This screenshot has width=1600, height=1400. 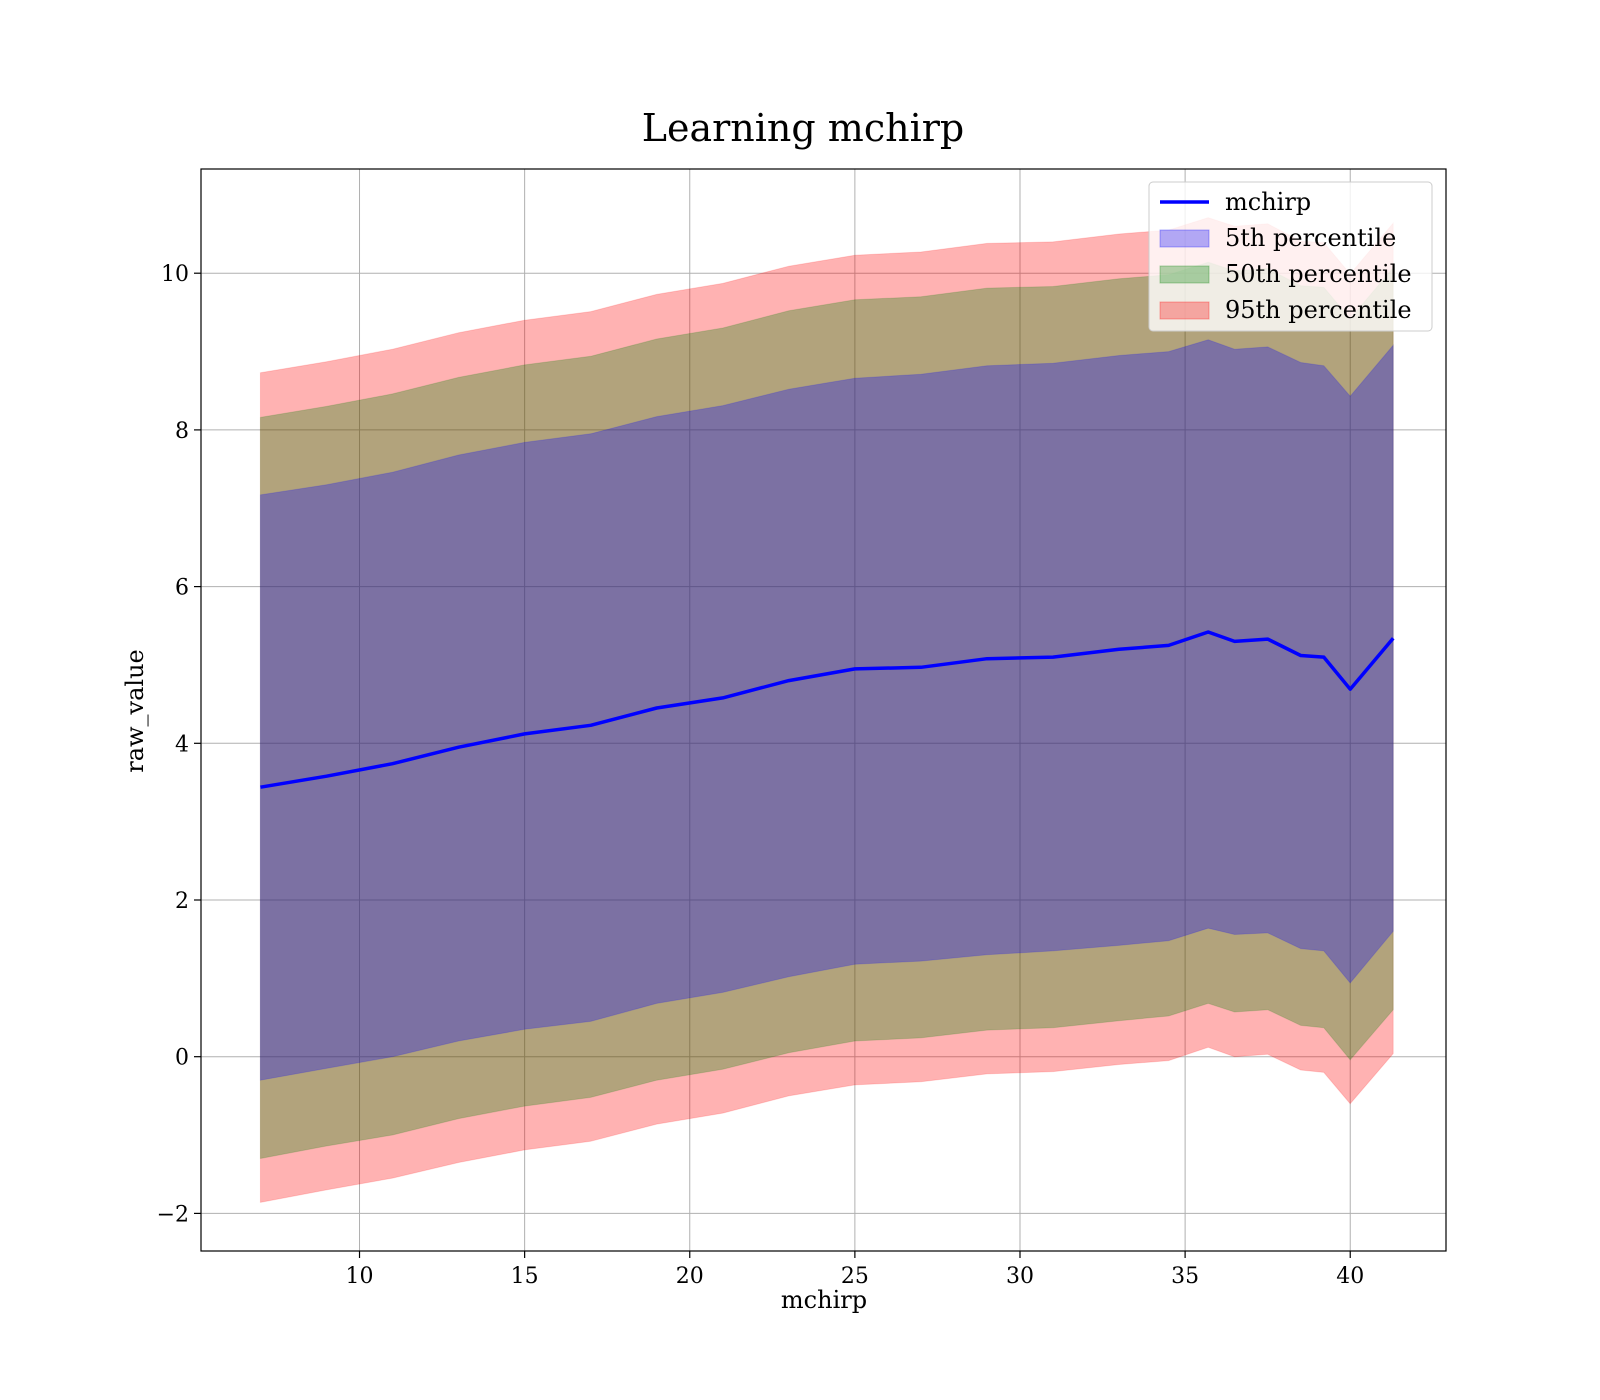 I want to click on x-axis-label: mchirp, so click(x=824, y=1300).